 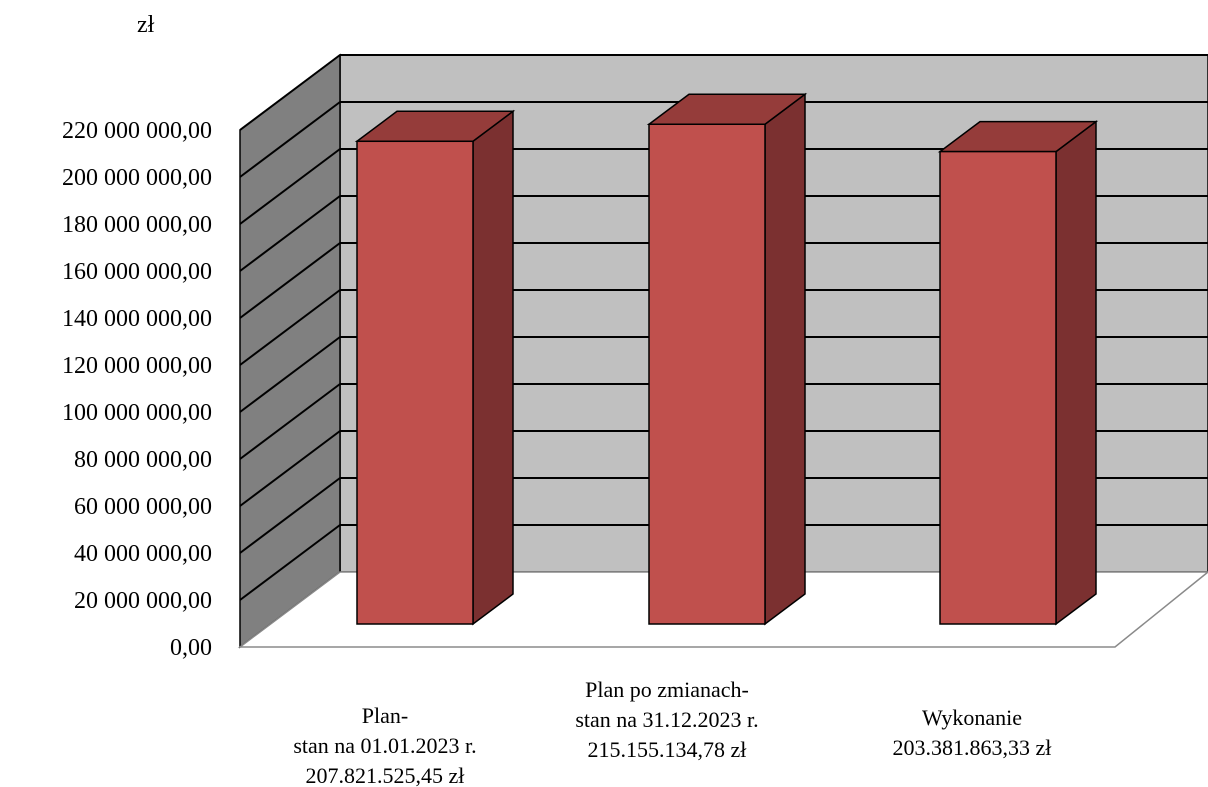 What do you see at coordinates (137, 131) in the screenshot?
I see `y-tick-label: 220 000 000,00` at bounding box center [137, 131].